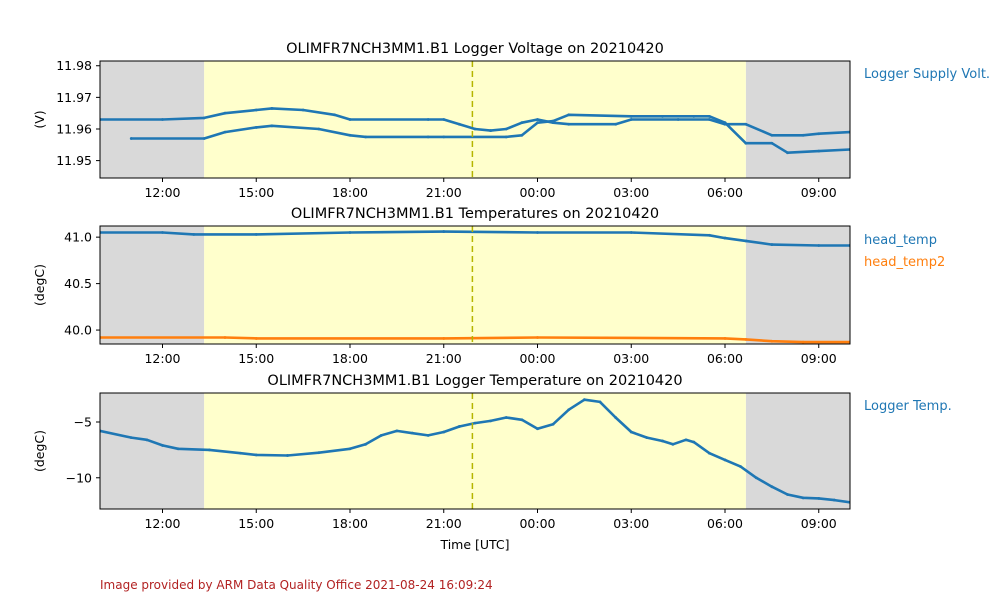 This screenshot has height=600, width=1000. Describe the element at coordinates (900, 240) in the screenshot. I see `legend-entry: head_temp` at that location.